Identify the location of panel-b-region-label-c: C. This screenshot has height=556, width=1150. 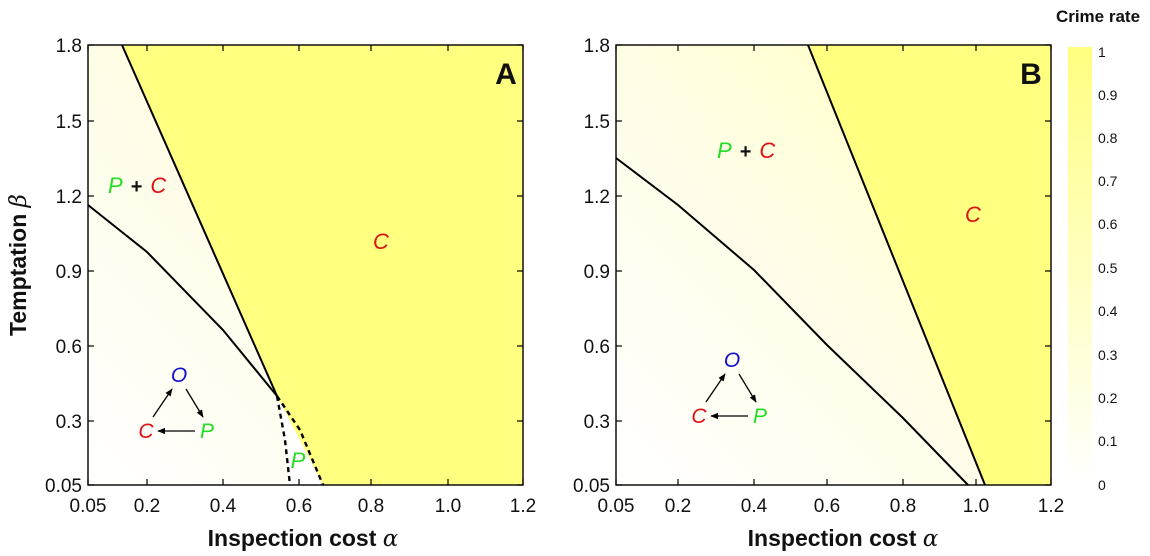
(973, 214).